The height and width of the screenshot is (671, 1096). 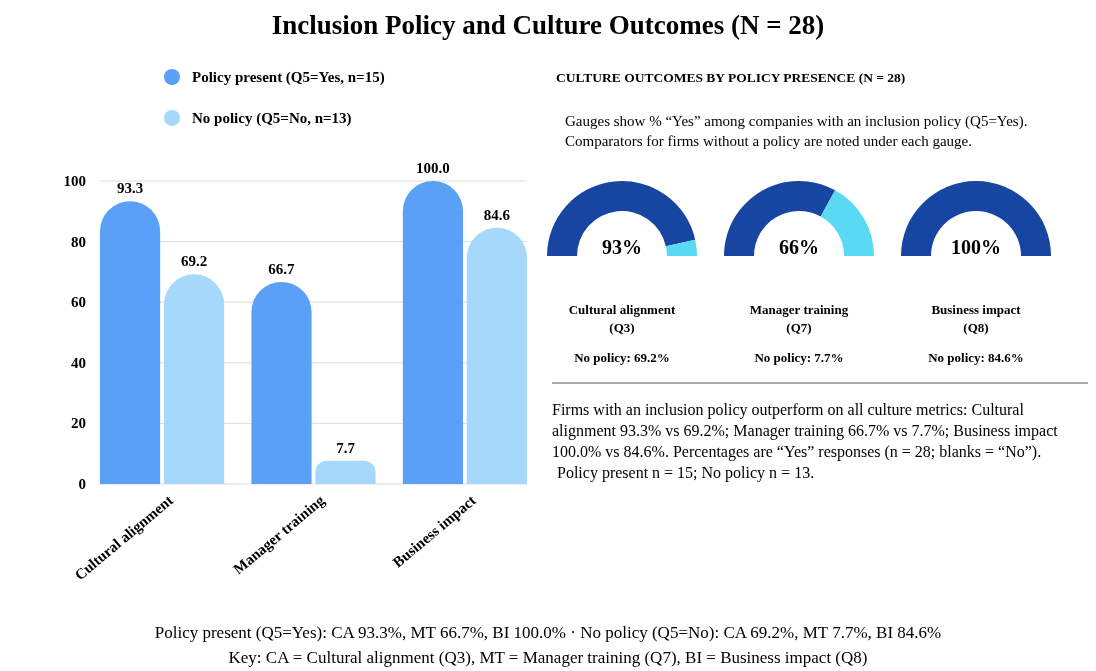 I want to click on text: No policy: 69.2%, so click(x=622, y=357).